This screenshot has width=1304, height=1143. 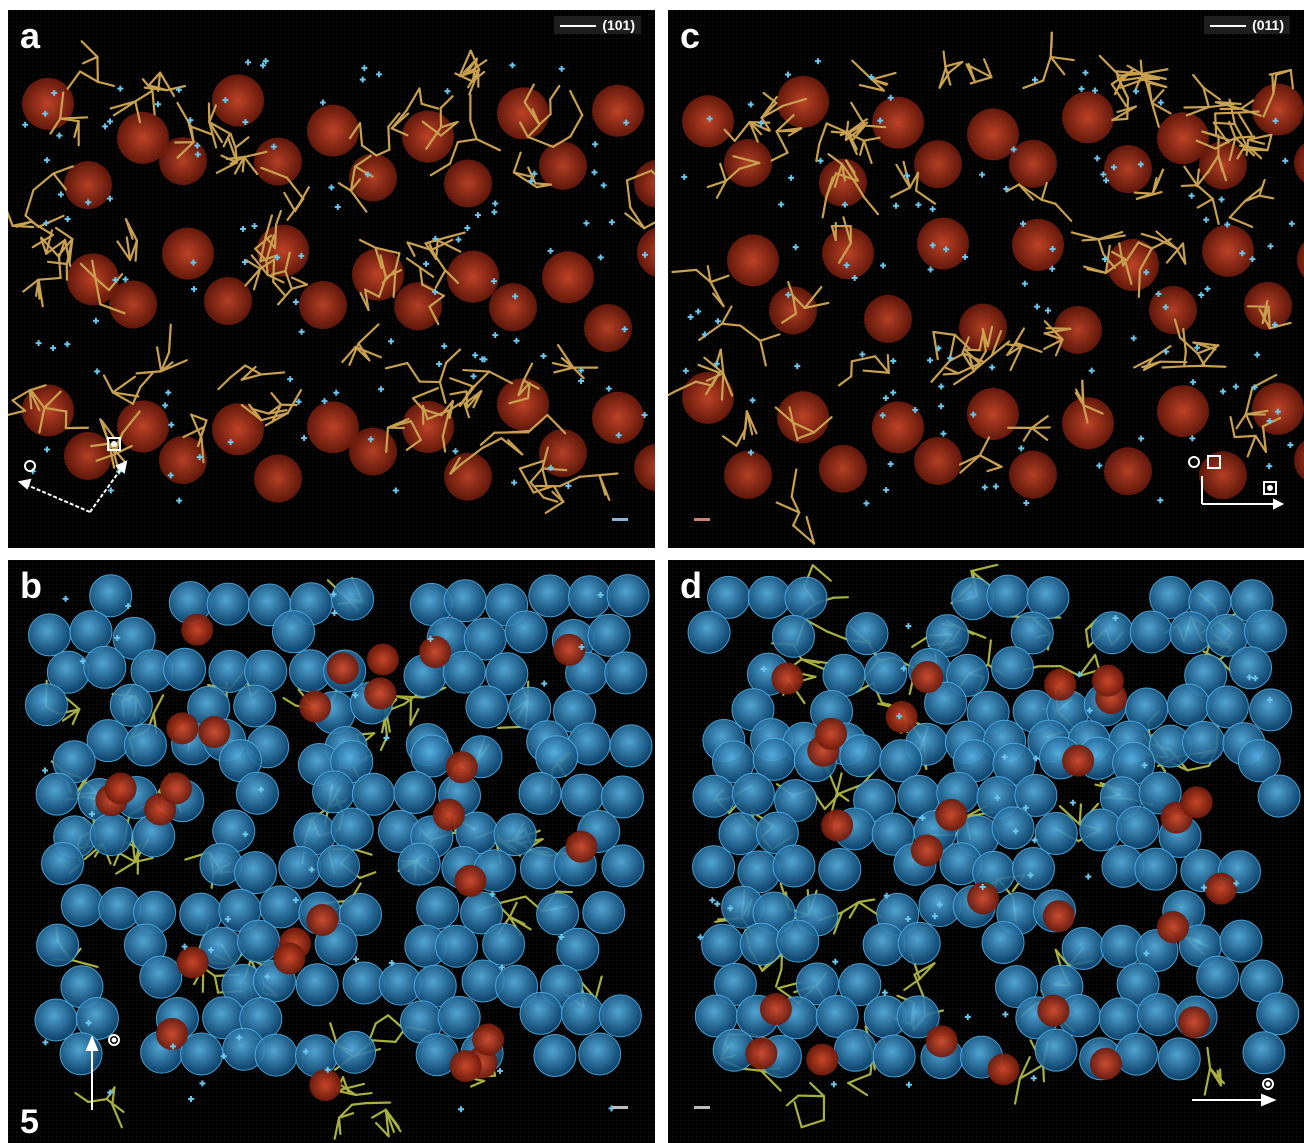 What do you see at coordinates (1236, 482) in the screenshot?
I see `axes-icon-c` at bounding box center [1236, 482].